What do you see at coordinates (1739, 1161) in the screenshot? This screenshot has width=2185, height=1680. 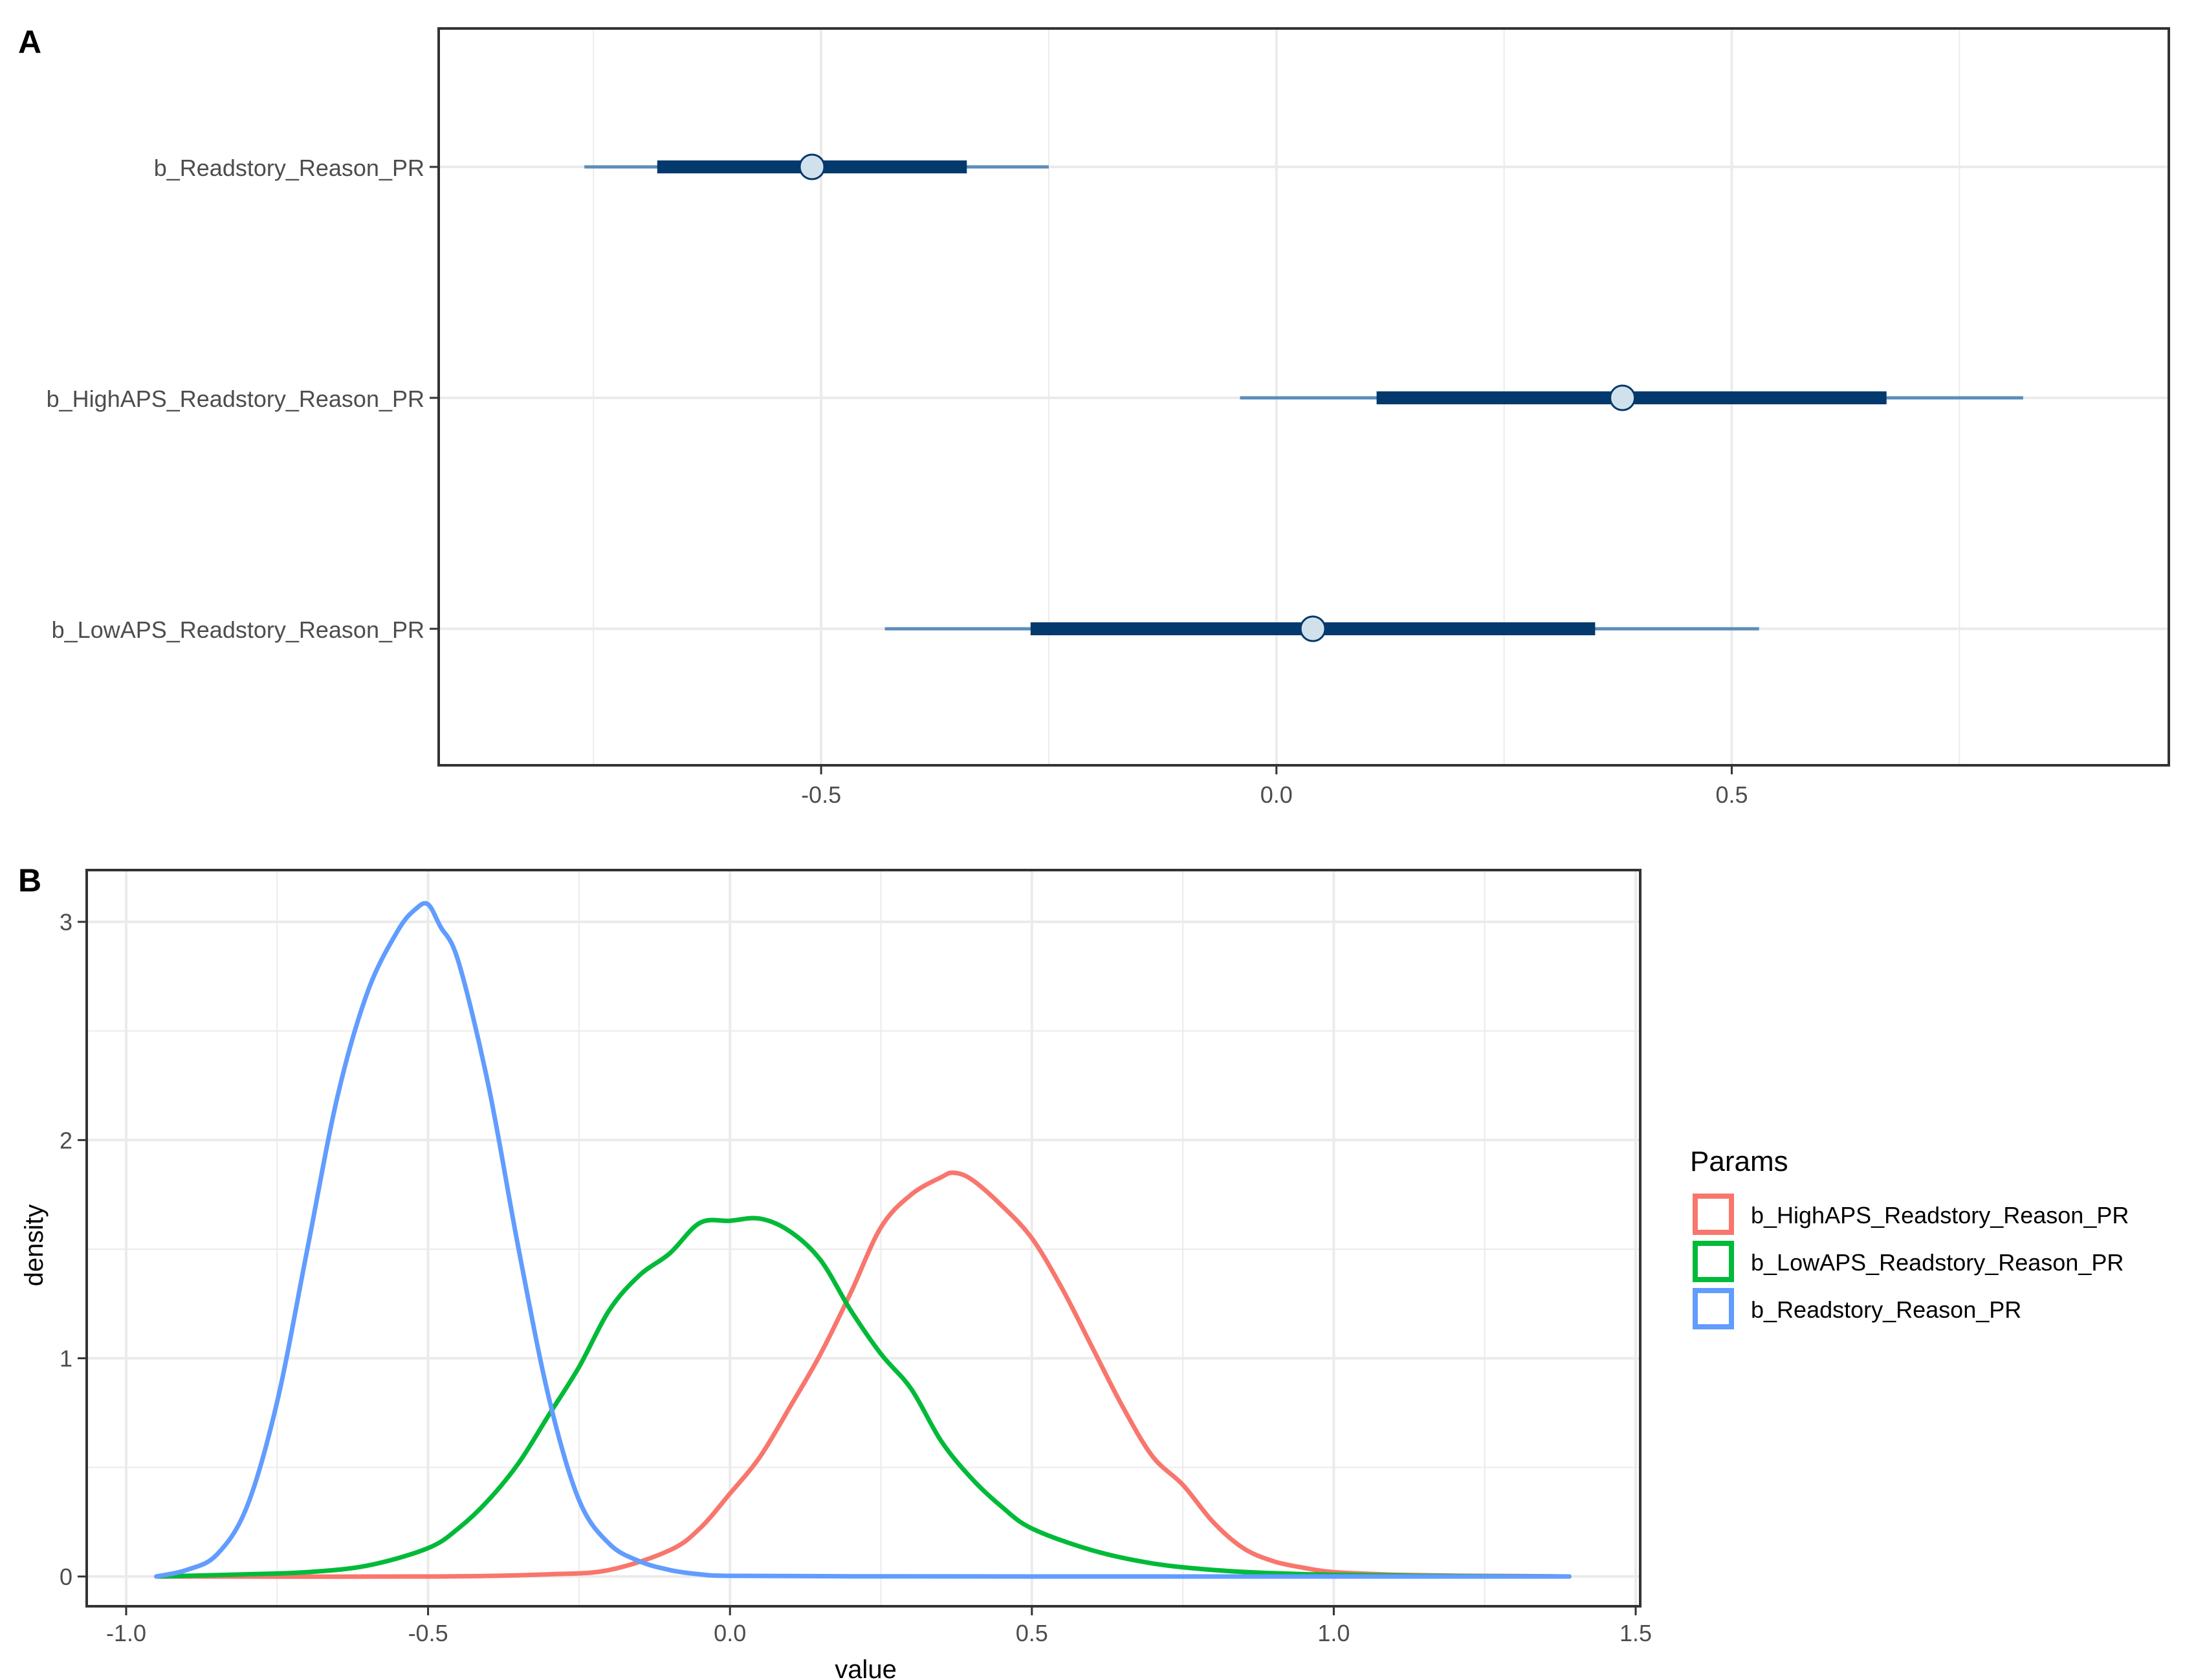 I see `legend-title: Params` at bounding box center [1739, 1161].